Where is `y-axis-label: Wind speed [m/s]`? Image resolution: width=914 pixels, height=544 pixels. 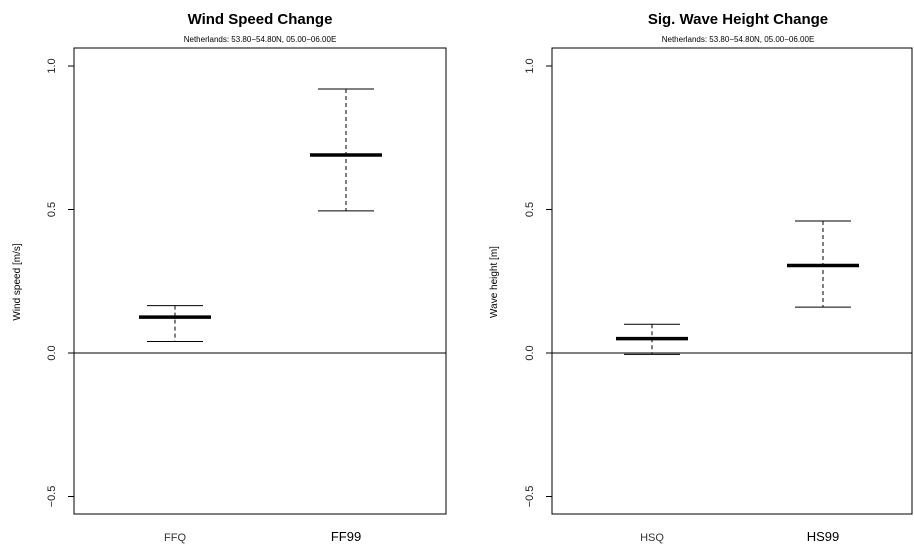
y-axis-label: Wind speed [m/s] is located at coordinates (17, 281).